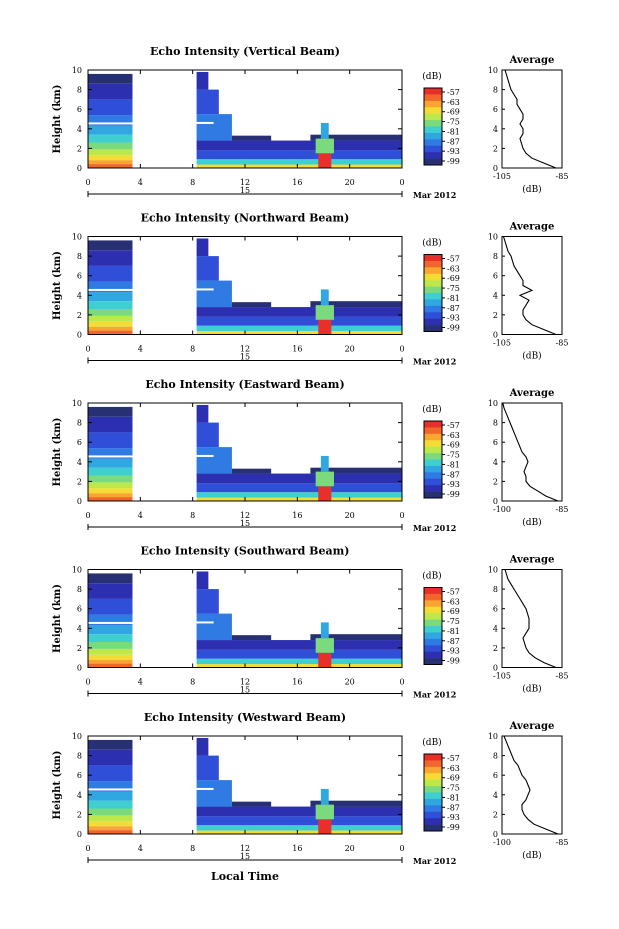  What do you see at coordinates (192, 682) in the screenshot?
I see `x-tick-label: 8` at bounding box center [192, 682].